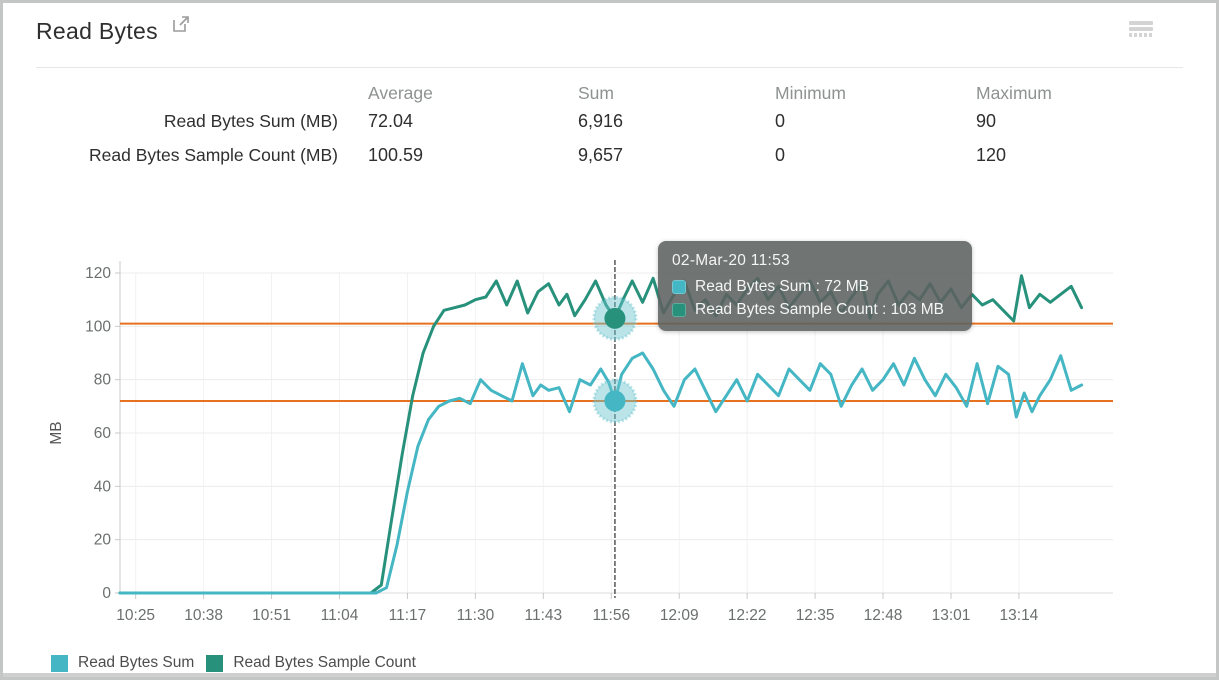 The image size is (1219, 680). What do you see at coordinates (106, 593) in the screenshot?
I see `y-tick-label: 0` at bounding box center [106, 593].